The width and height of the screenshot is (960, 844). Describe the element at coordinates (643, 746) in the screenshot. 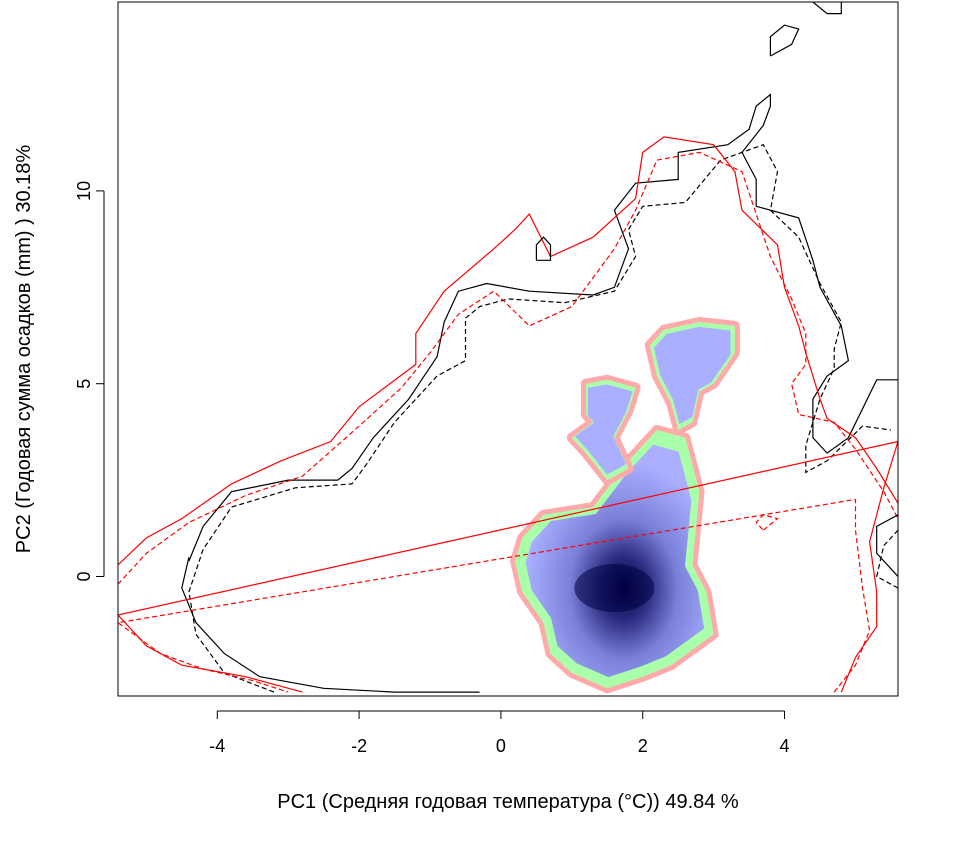

I see `x-tick-label-3: 2` at that location.